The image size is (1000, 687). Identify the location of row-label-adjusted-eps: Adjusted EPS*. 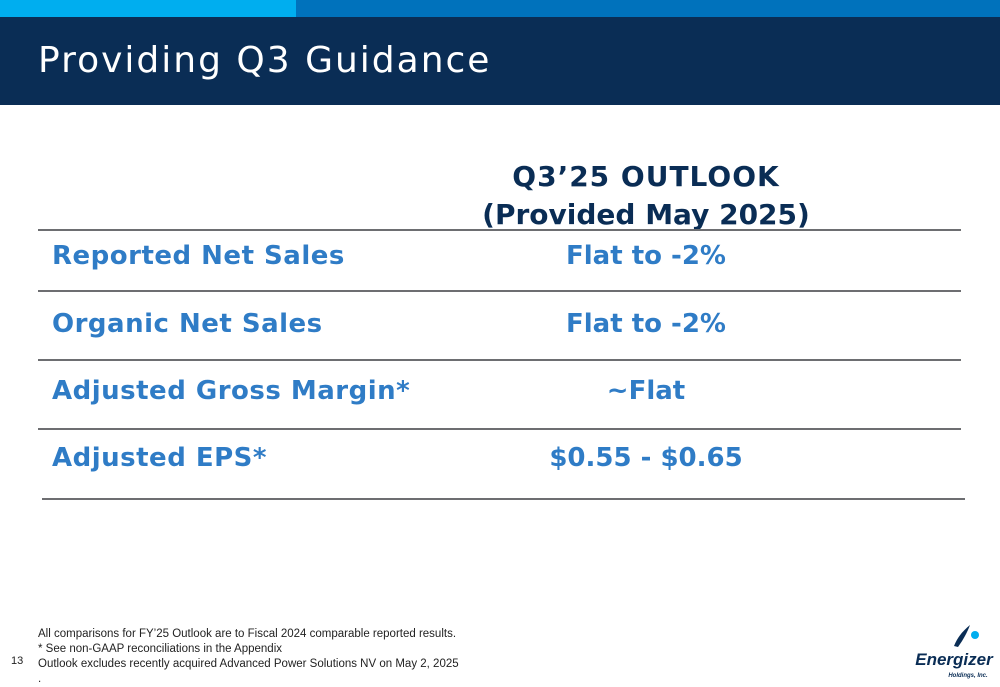
(159, 458).